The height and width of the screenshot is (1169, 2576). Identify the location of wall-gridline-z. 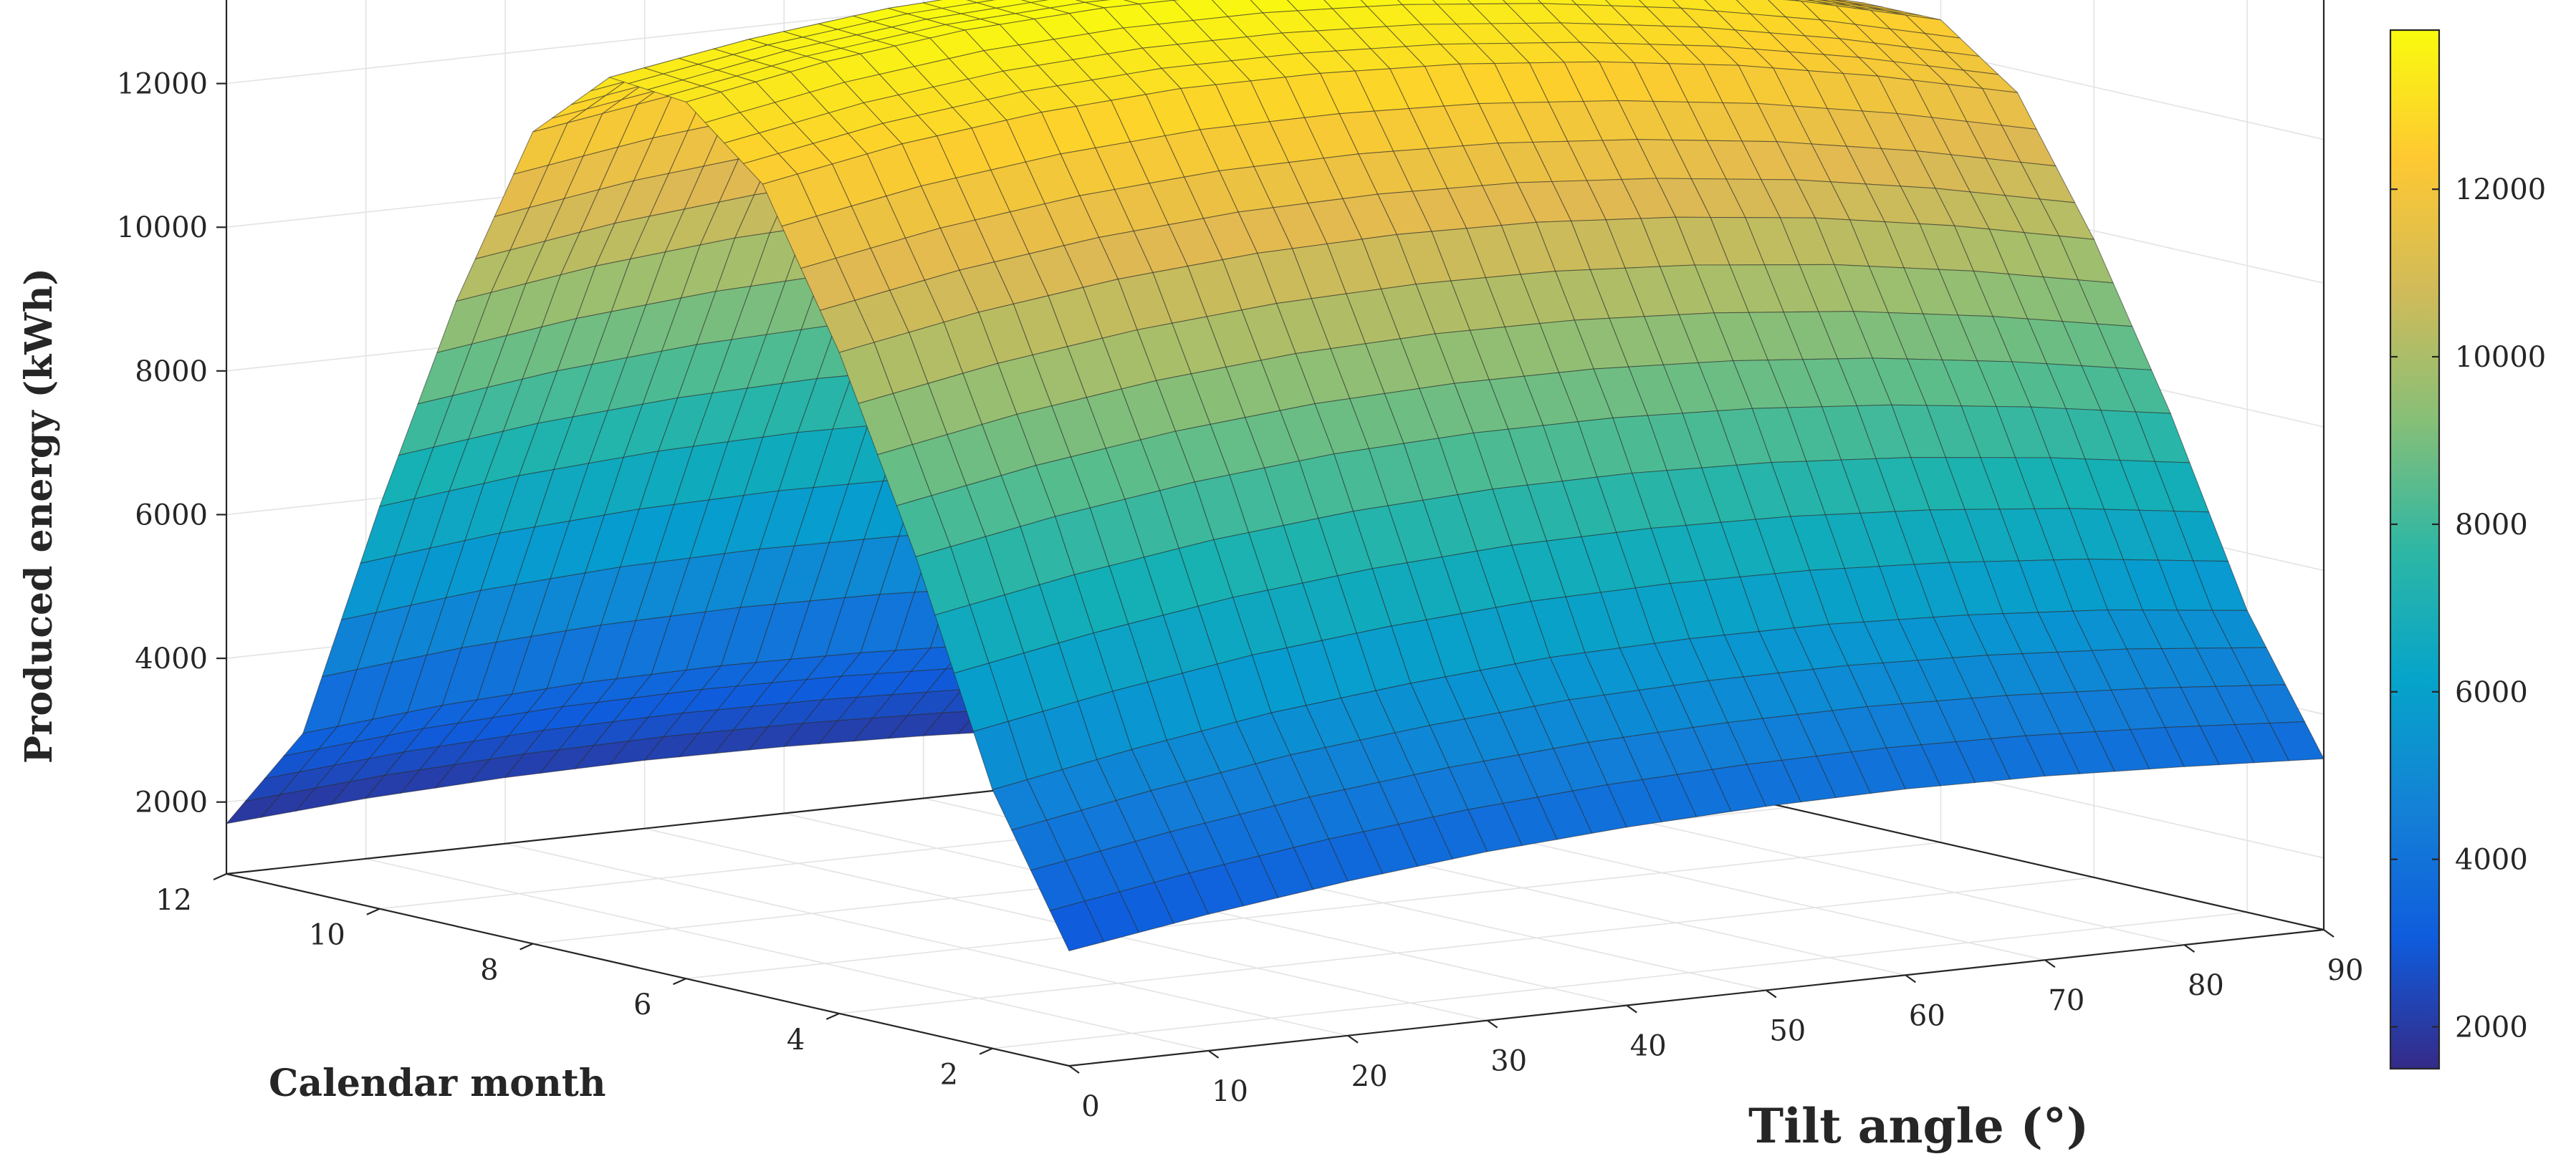
(614, 42).